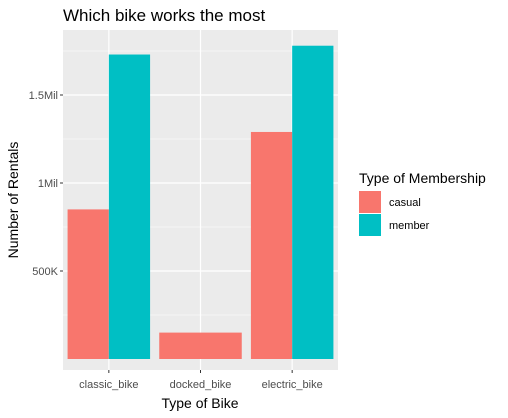 This screenshot has width=508, height=418. I want to click on y-axis: 500K 1Mil 1.5Mil, so click(46, 184).